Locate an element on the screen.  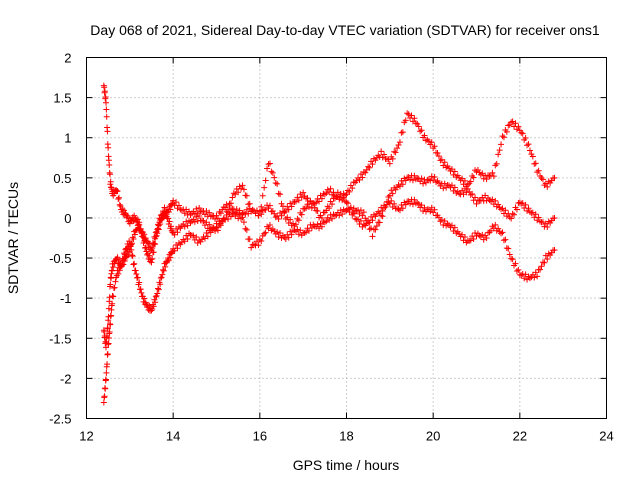
y-tick-label: 1.5 is located at coordinates (62, 98).